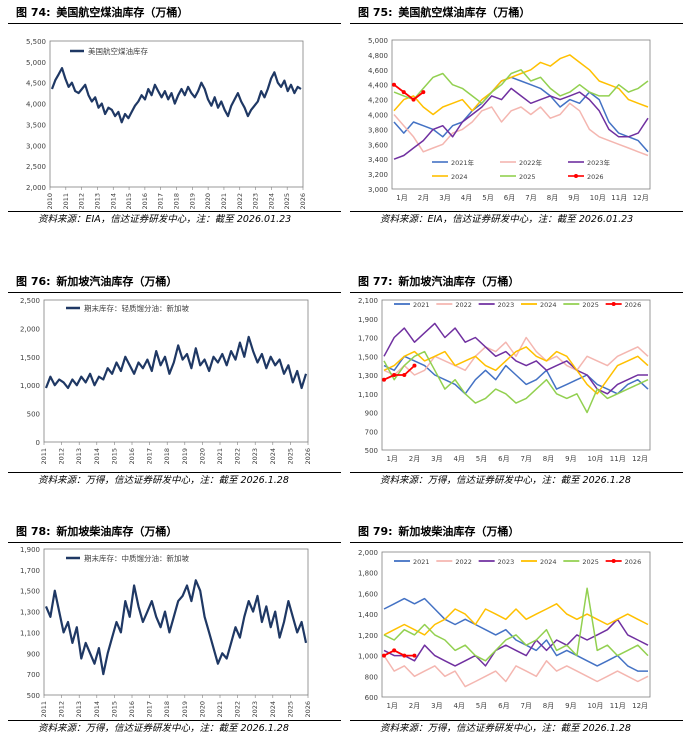  Describe the element at coordinates (378, 190) in the screenshot. I see `y-tick-label: 3,000` at that location.